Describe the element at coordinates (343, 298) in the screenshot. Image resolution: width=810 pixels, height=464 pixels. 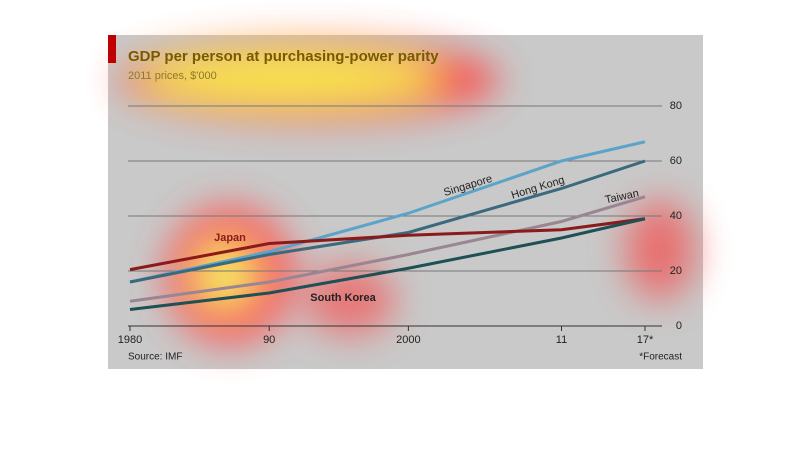
I see `series-label: South Korea` at that location.